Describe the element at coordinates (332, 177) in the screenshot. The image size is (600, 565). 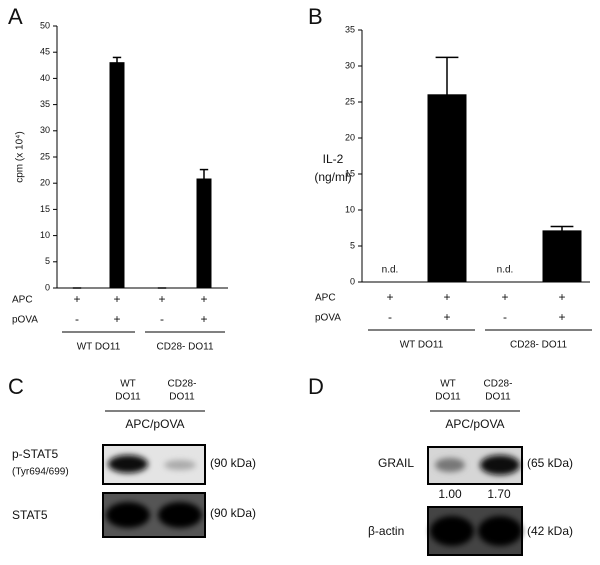
I see `y-axis-label: (ng/ml)` at that location.